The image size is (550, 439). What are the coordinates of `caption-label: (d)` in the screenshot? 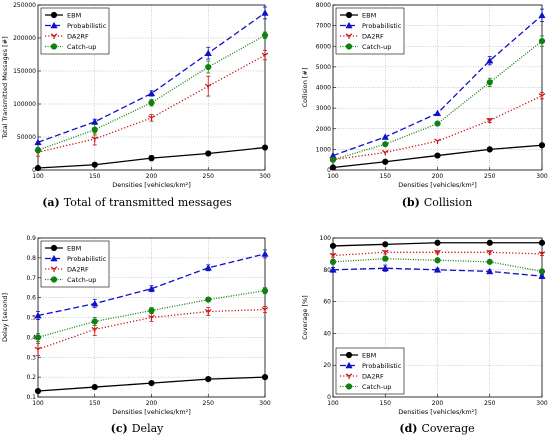 It's located at (408, 428).